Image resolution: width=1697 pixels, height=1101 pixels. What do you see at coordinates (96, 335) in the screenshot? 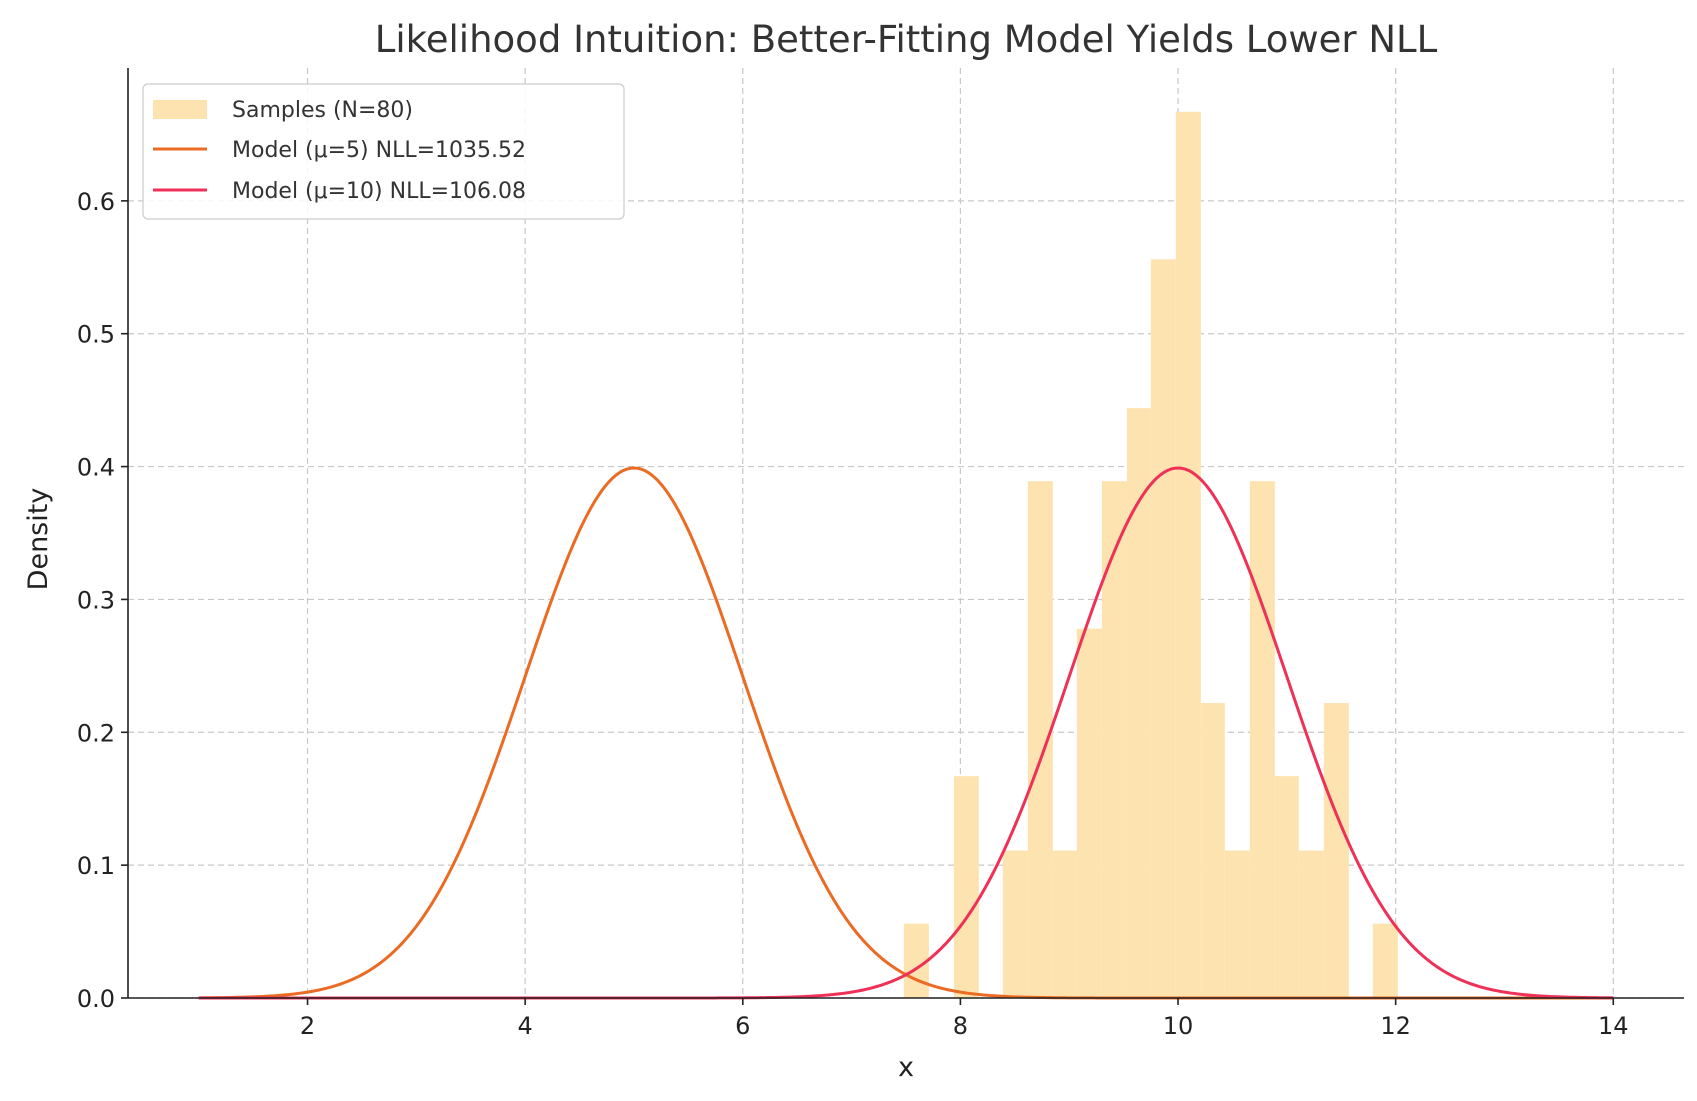
I see `y-tick-label: 0.5` at bounding box center [96, 335].